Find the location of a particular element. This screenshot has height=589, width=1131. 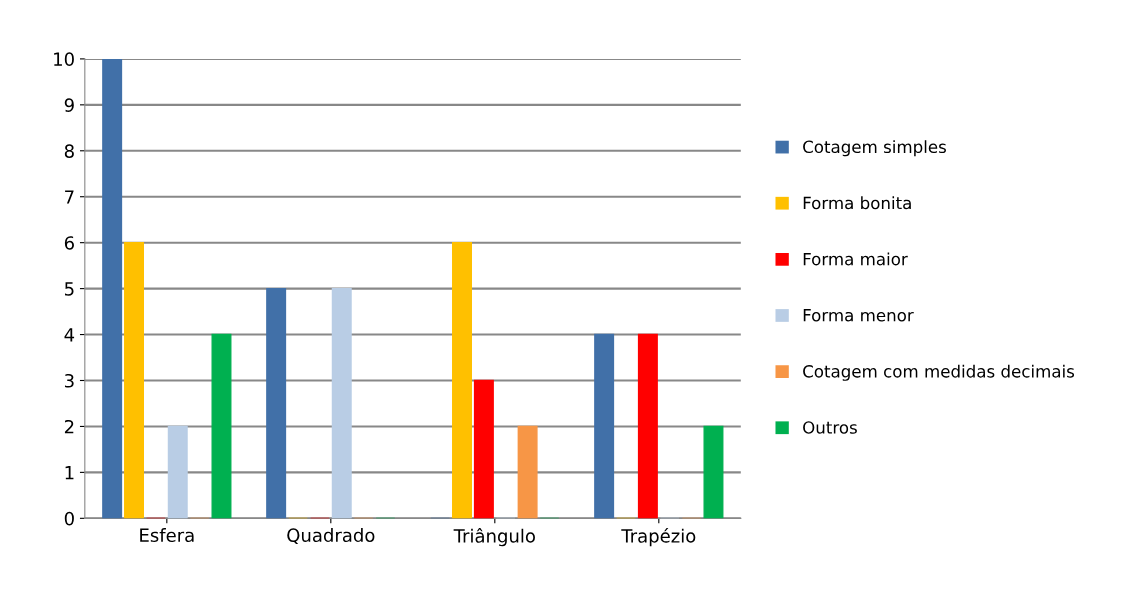

legend-label: Outros is located at coordinates (830, 427).